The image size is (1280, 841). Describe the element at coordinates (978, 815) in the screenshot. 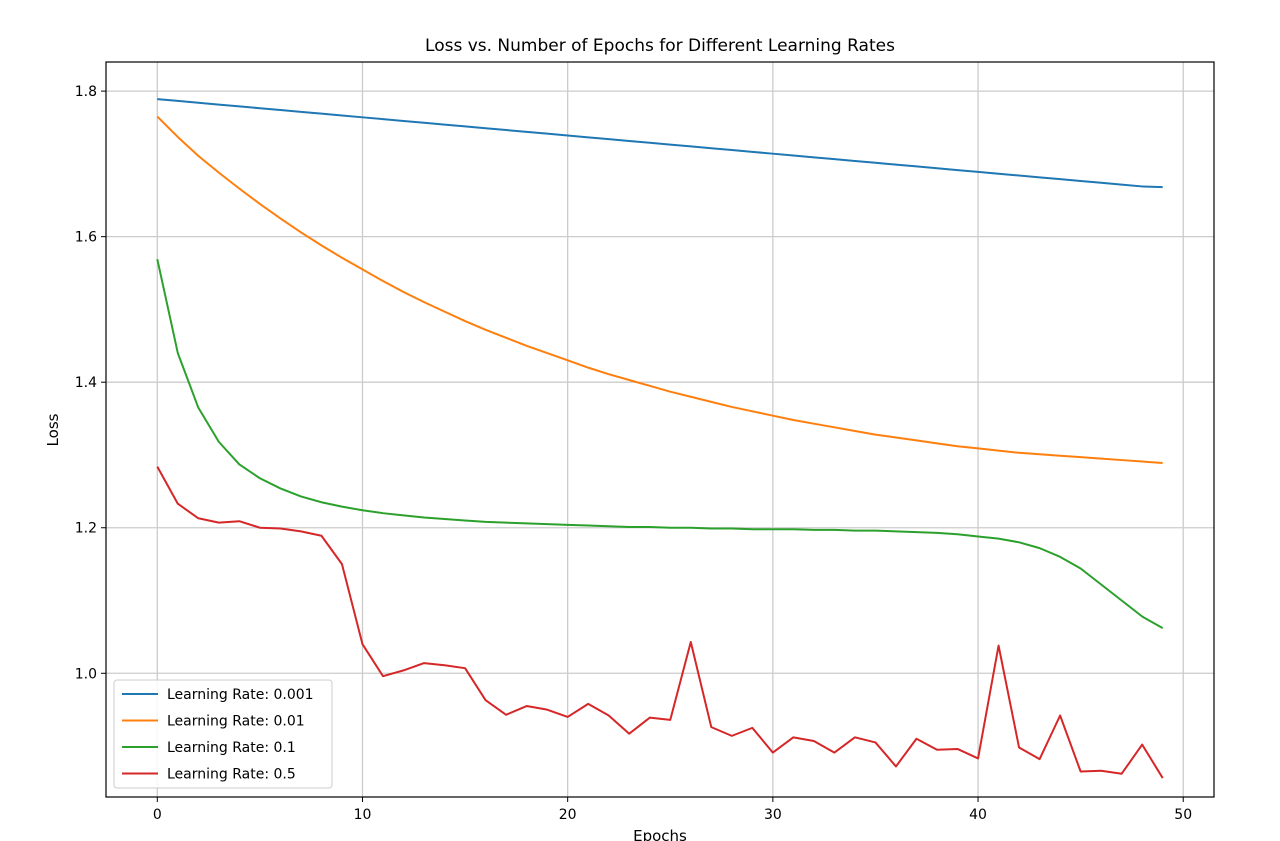

I see `x-tick-label: 40` at that location.